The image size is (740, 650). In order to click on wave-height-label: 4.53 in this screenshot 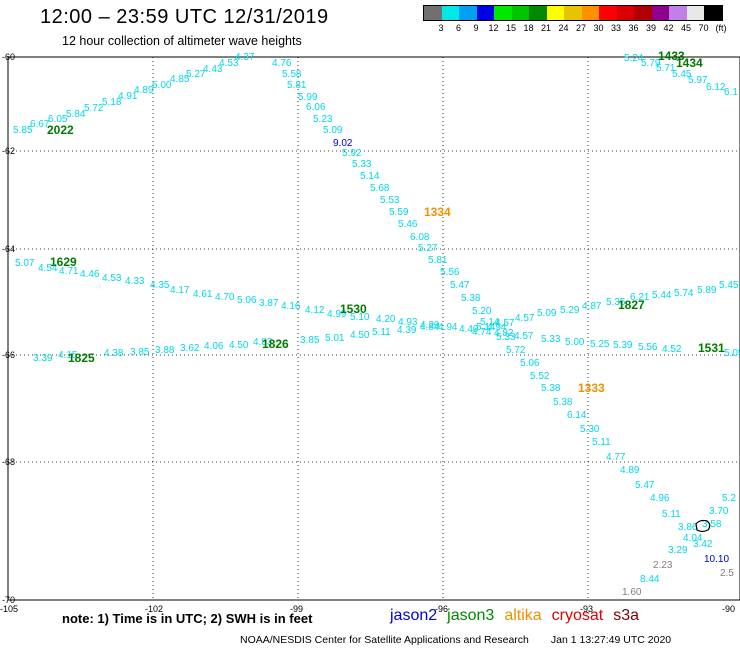, I will do `click(229, 63)`.